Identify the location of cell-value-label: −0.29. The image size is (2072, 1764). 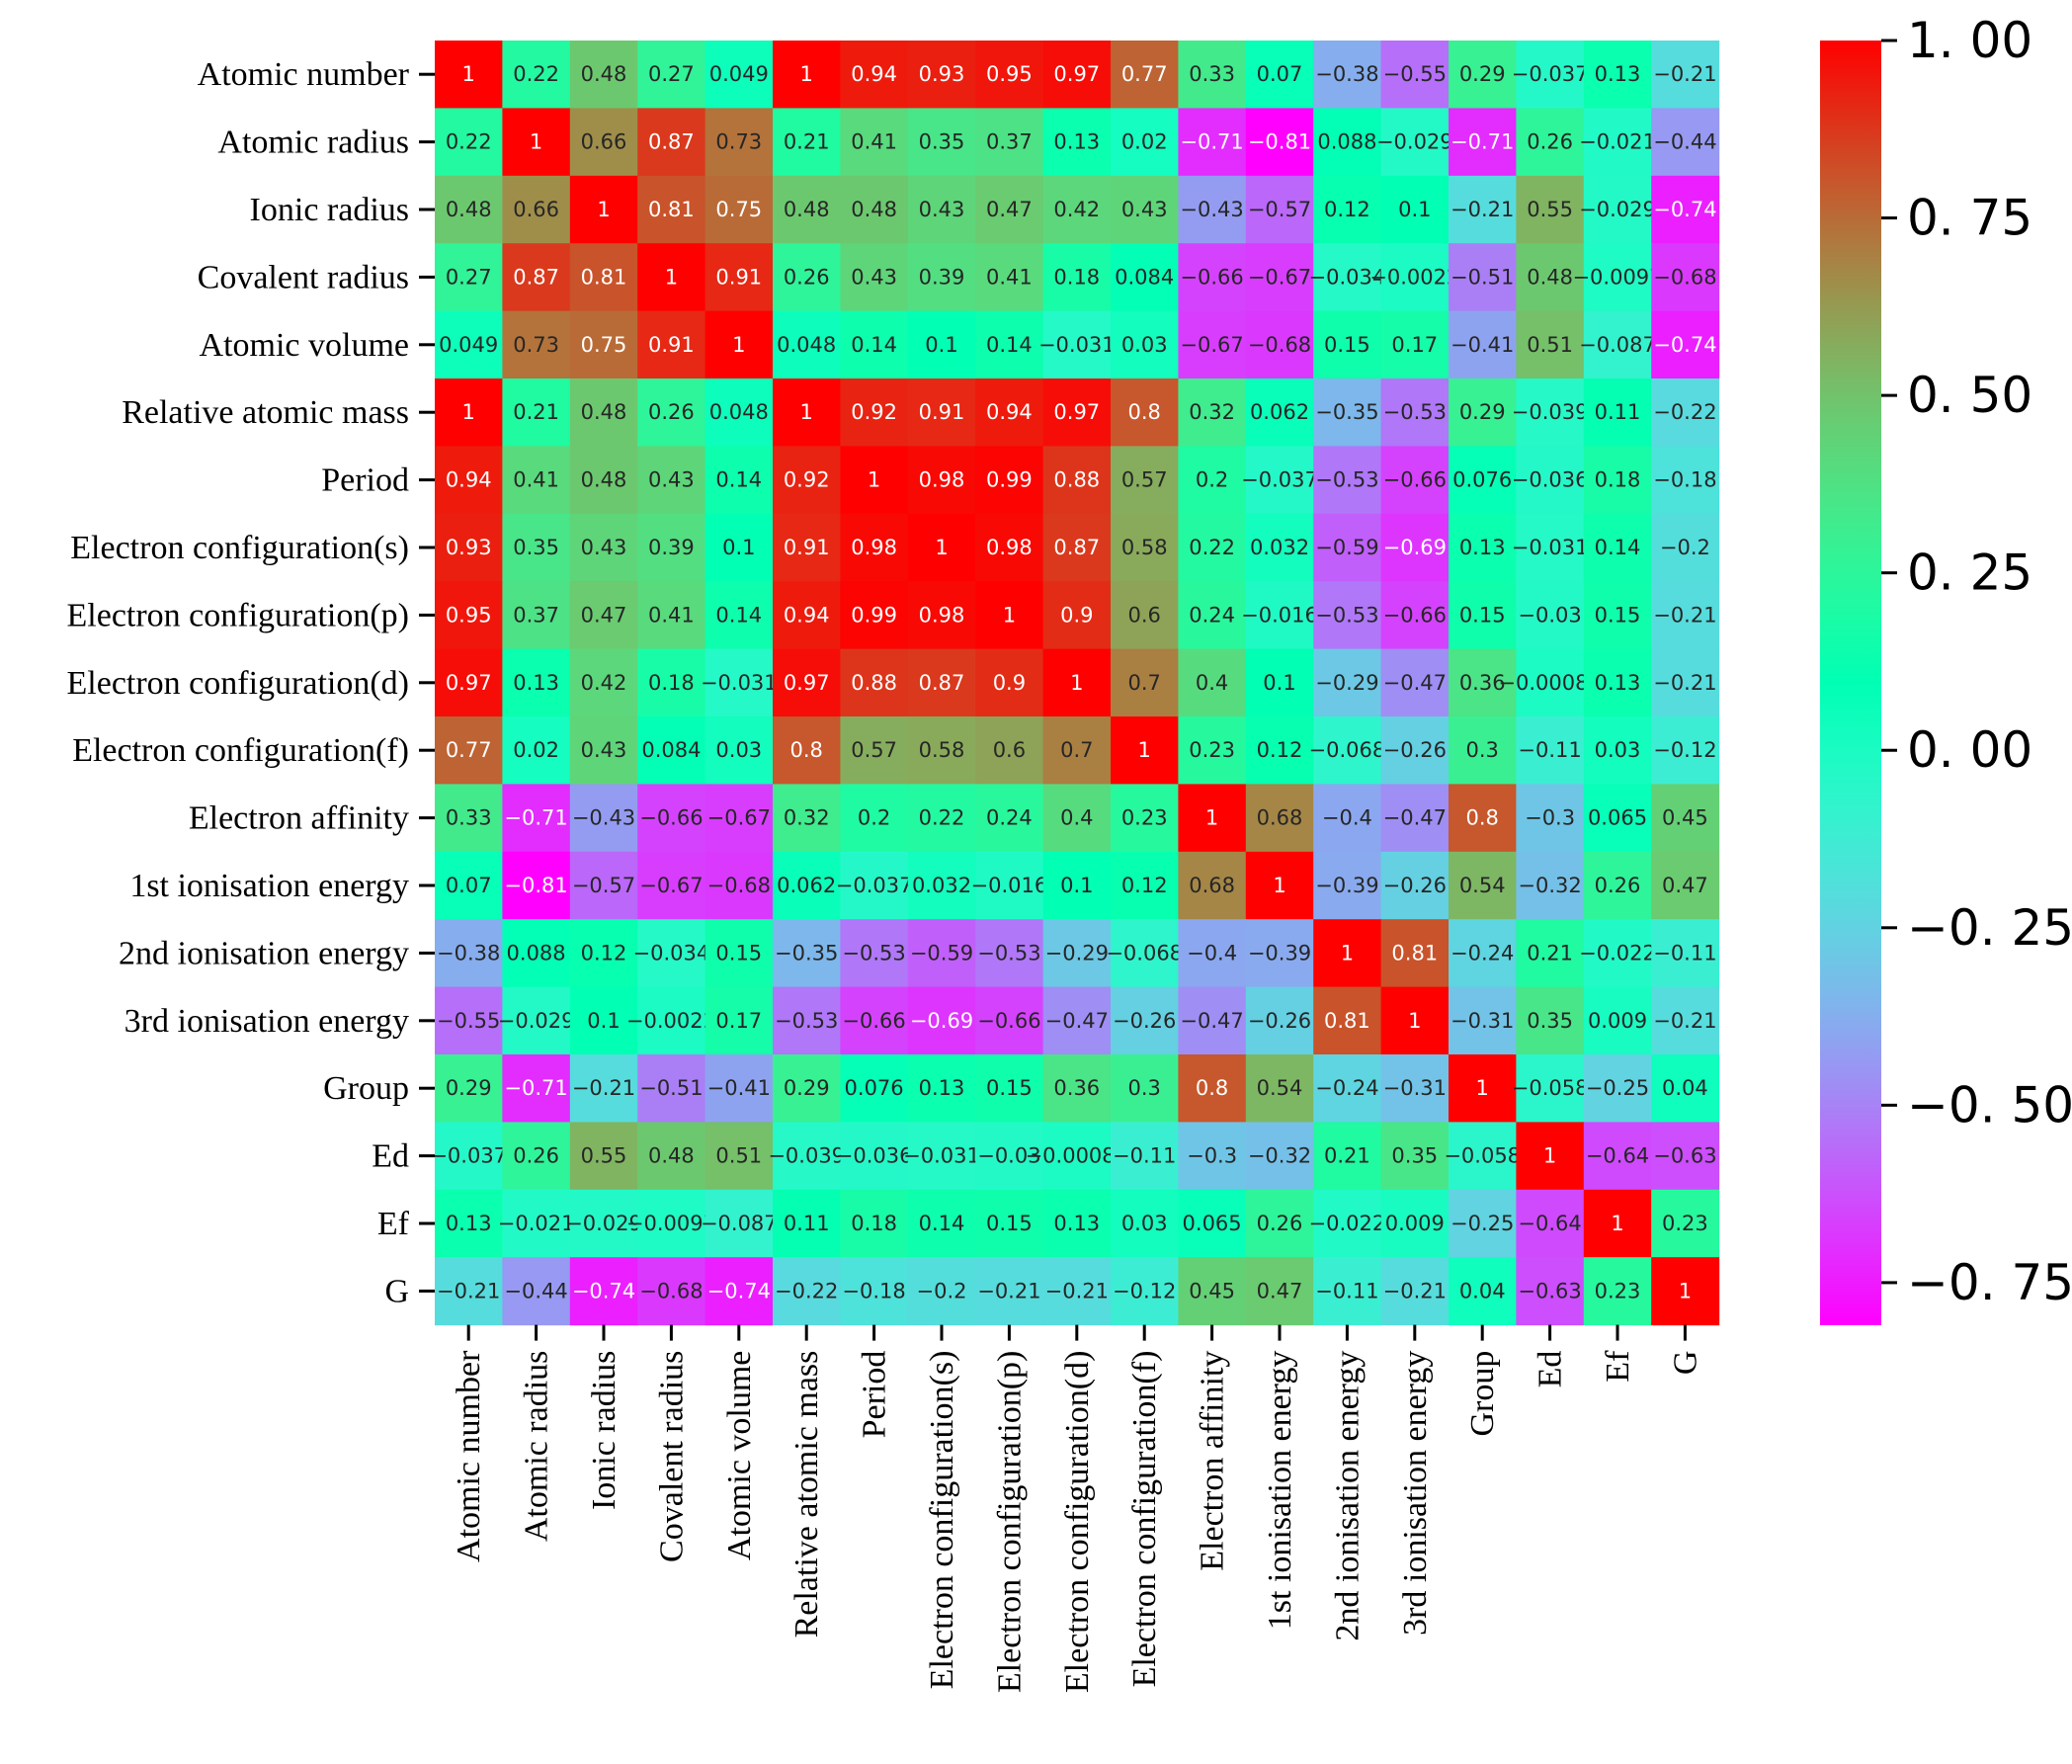
(1346, 683).